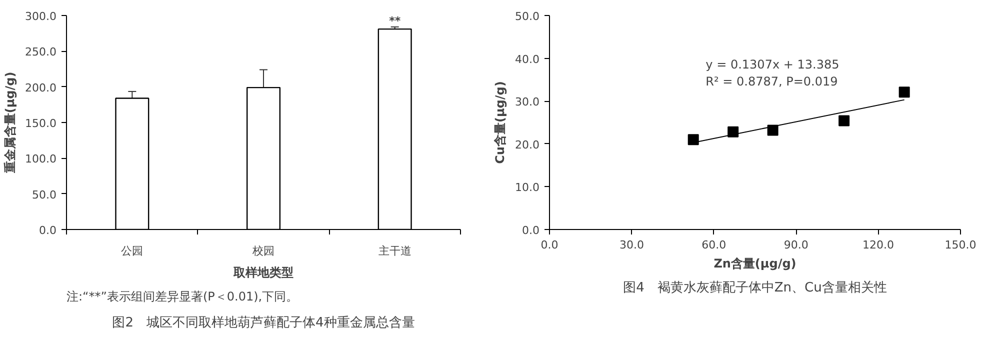  What do you see at coordinates (41, 123) in the screenshot?
I see `y-tick-label: 150.0` at bounding box center [41, 123].